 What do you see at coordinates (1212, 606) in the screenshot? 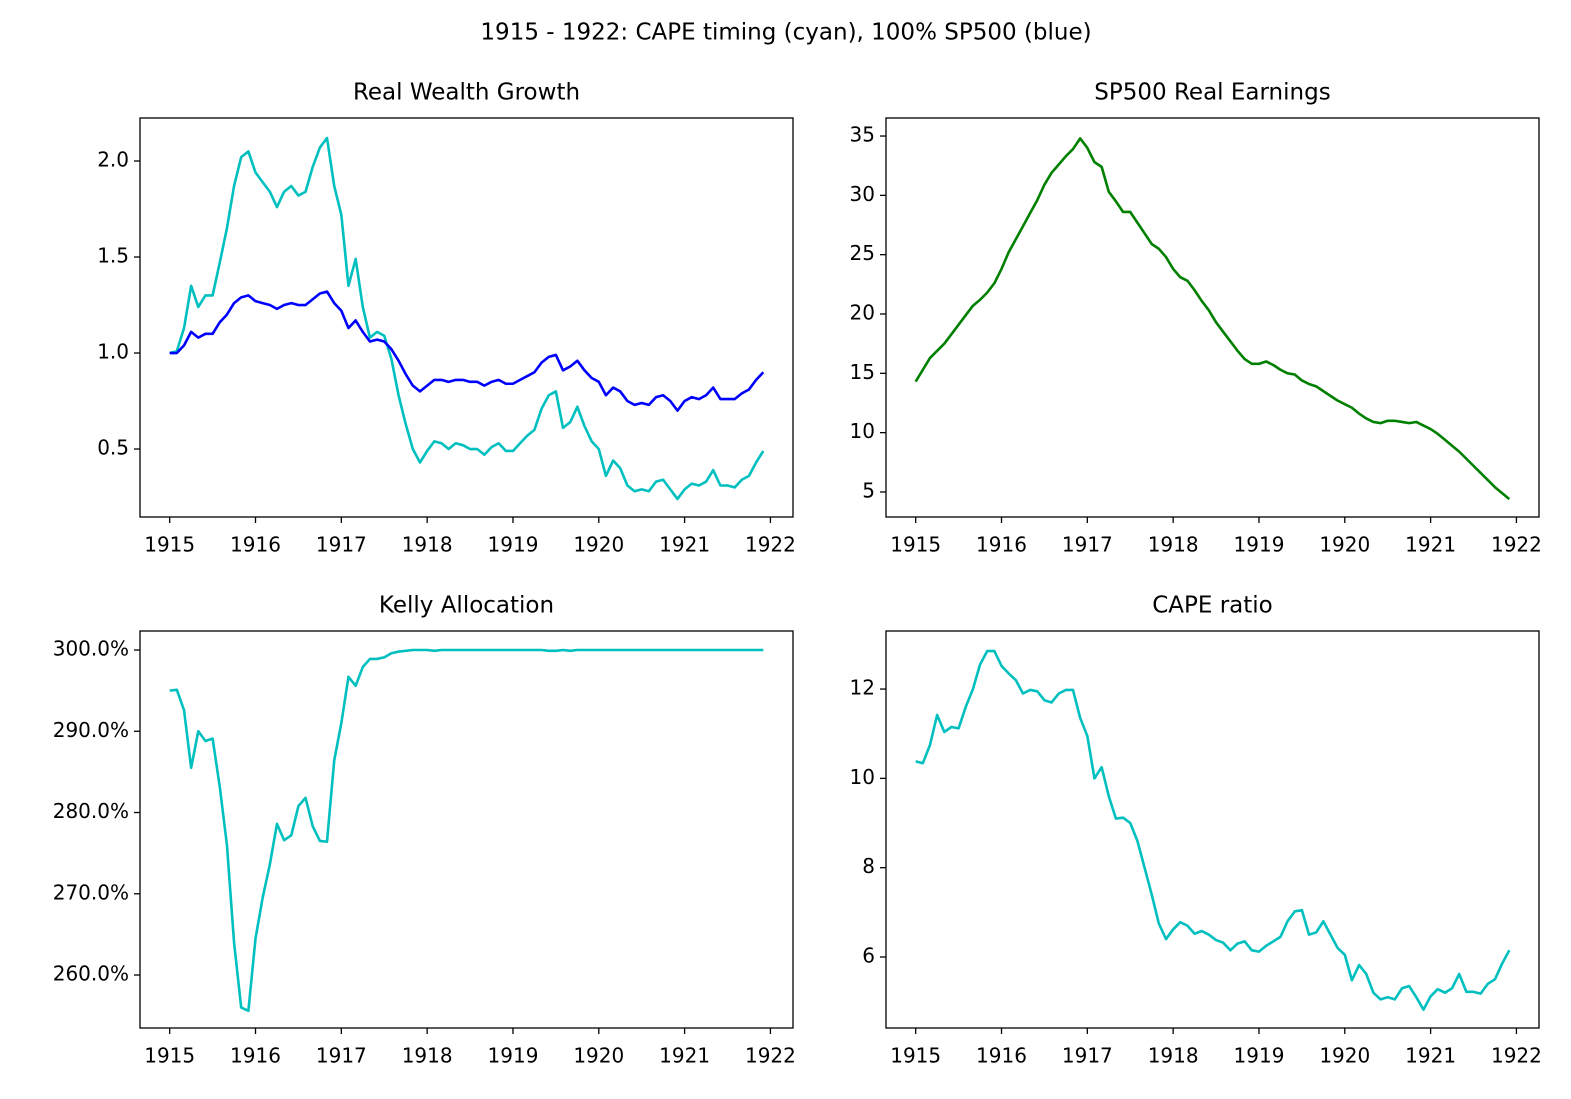
I see `subplot-title: CAPE ratio` at bounding box center [1212, 606].